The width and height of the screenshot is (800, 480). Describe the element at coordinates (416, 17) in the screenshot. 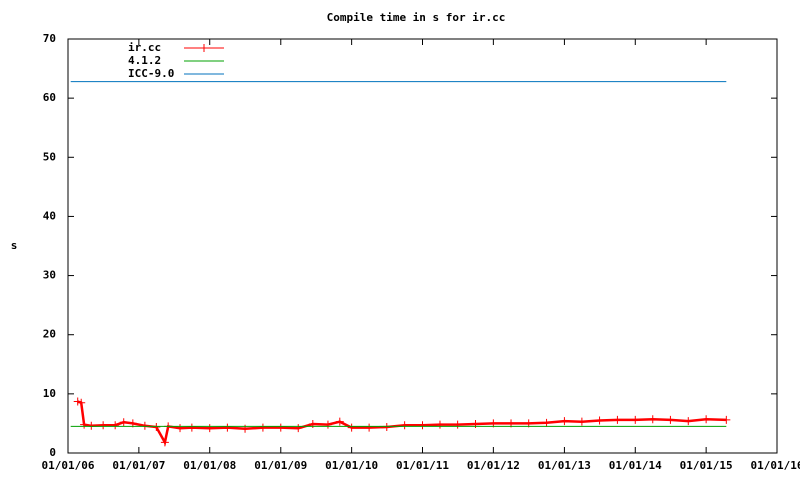

I see `chart-title: Compile time in s for ir.cc` at that location.